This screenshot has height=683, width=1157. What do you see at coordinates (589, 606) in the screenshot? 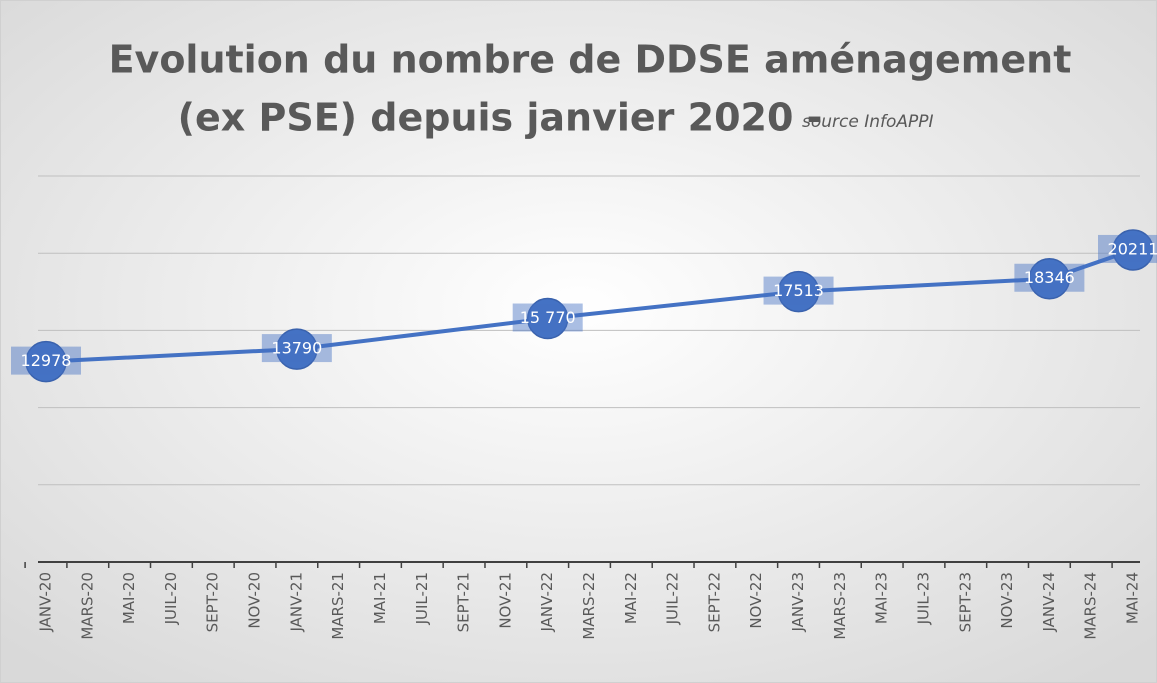
I see `x-tick-label: MARS-22` at bounding box center [589, 606].